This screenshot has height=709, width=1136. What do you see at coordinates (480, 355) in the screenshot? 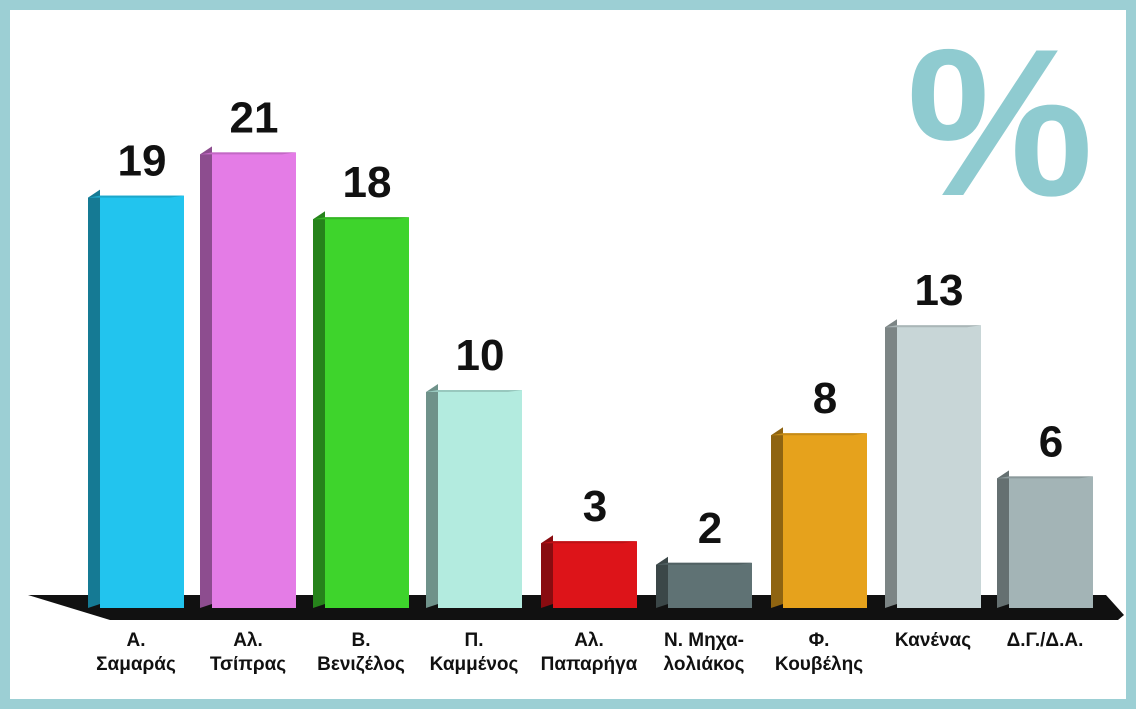
I see `bar-4-value-label: 10` at bounding box center [480, 355].